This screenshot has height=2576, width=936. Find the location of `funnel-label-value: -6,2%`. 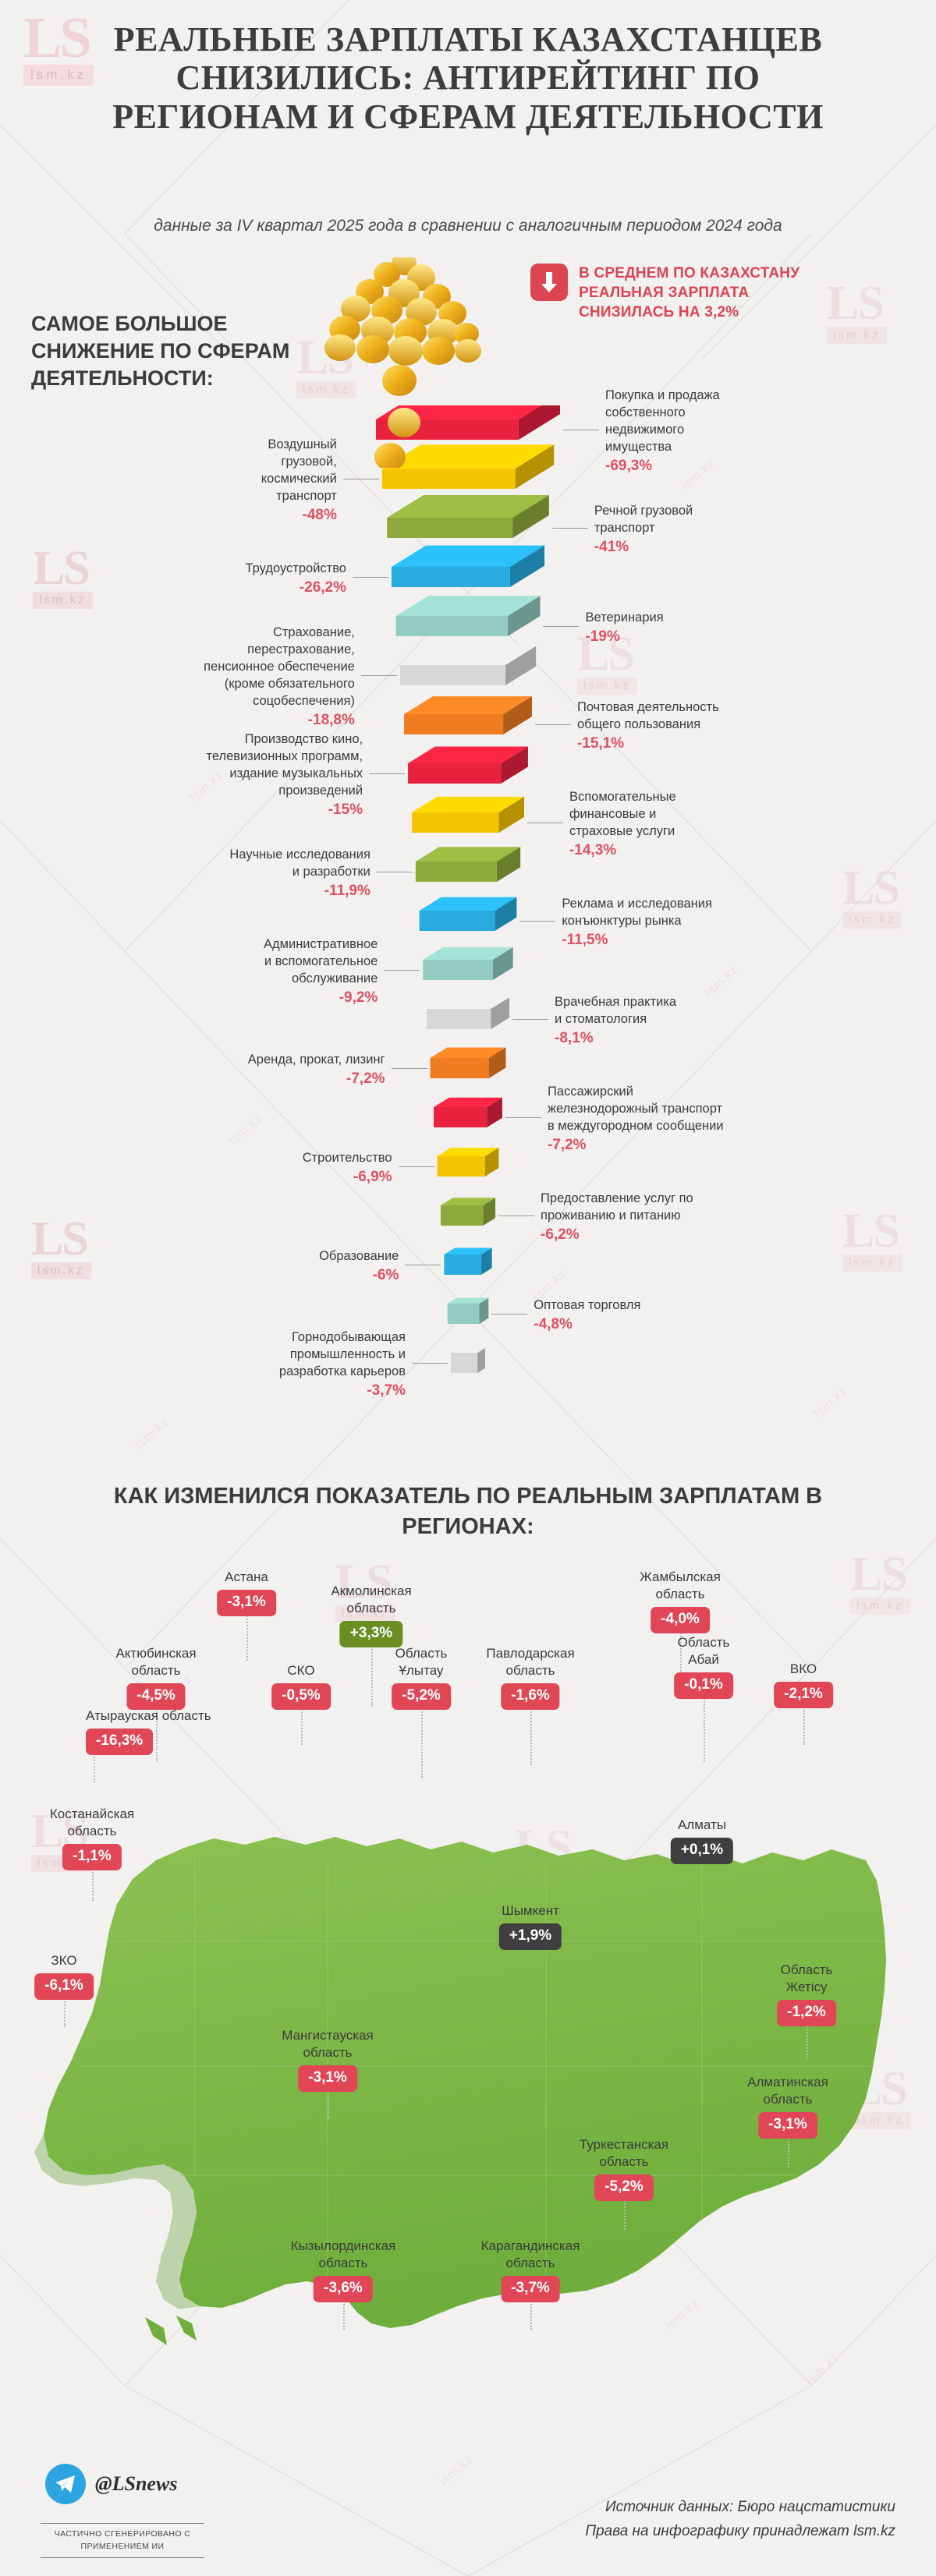

funnel-label-value: -6,2% is located at coordinates (561, 1234).